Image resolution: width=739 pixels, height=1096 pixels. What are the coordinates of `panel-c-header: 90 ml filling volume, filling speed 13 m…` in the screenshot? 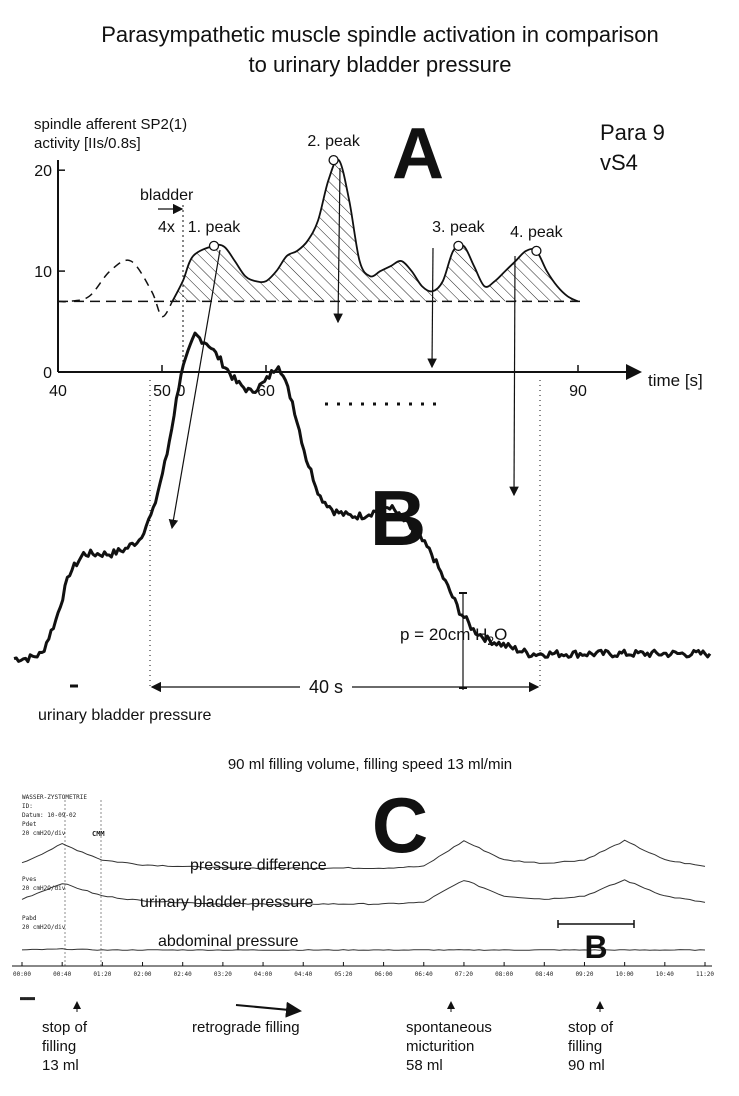 It's located at (370, 764).